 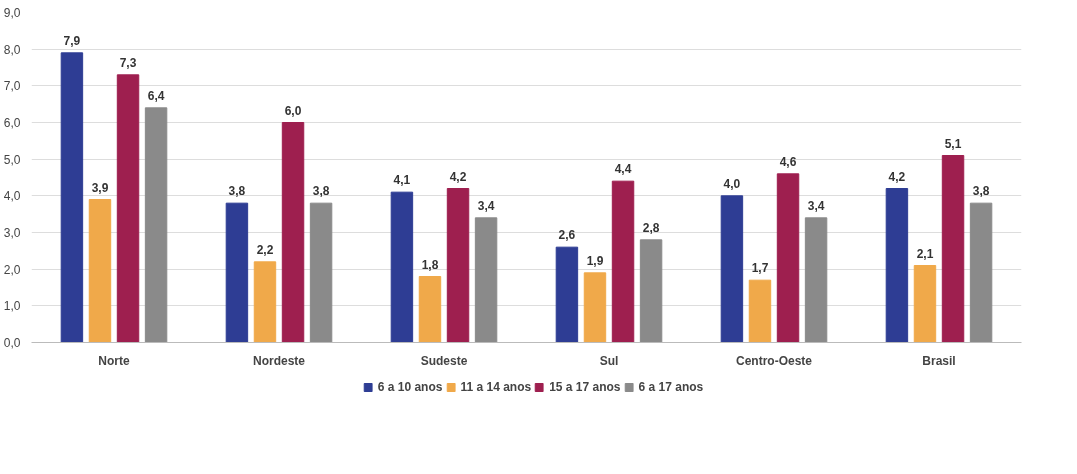 I want to click on data-label: 6,0, so click(x=293, y=110).